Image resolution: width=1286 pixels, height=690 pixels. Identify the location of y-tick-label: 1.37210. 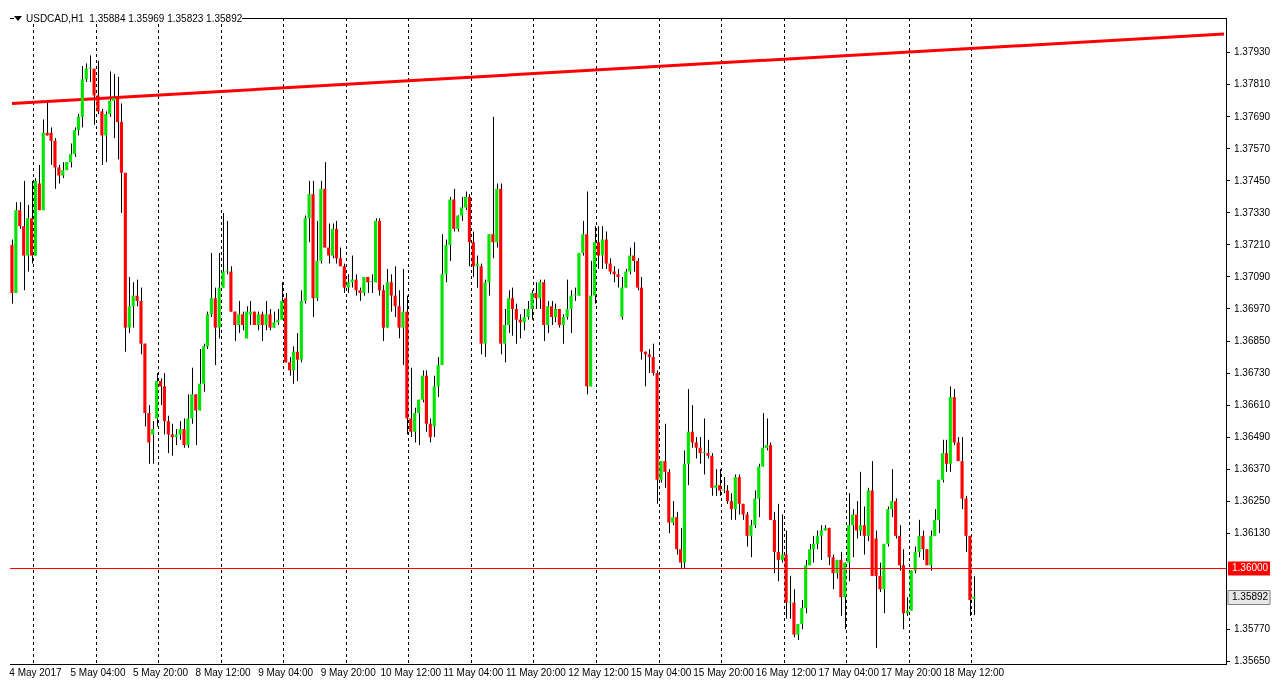
(1252, 244).